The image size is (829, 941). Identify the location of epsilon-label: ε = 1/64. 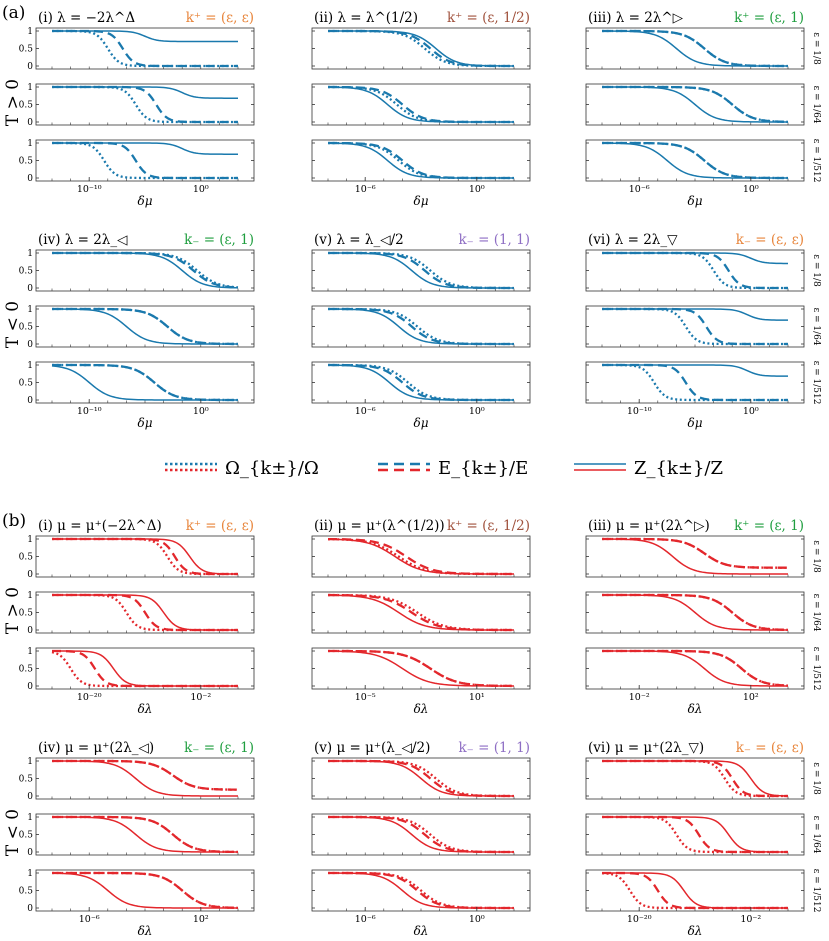
(816, 104).